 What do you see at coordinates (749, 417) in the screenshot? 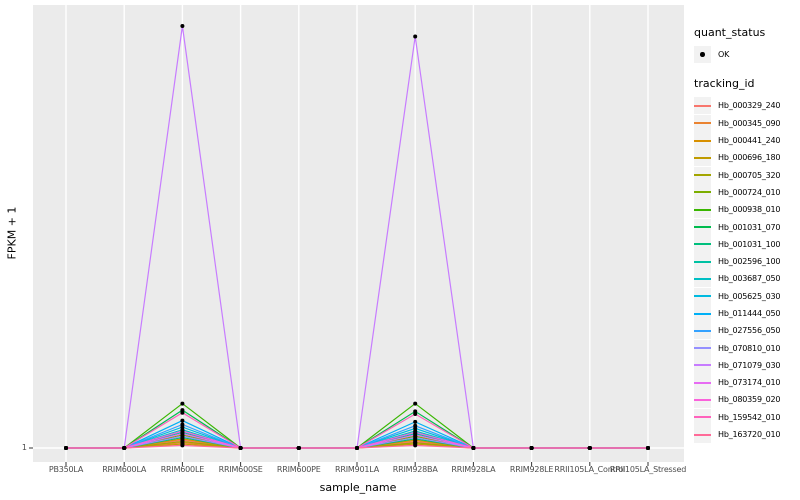
I see `legend-item-label: Hb_159542_010` at bounding box center [749, 417].